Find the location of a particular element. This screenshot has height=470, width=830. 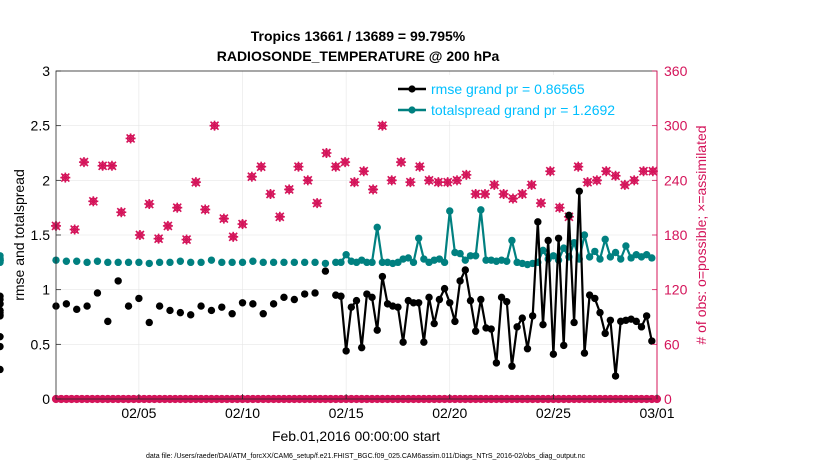

y-tick-right-label: 360 is located at coordinates (676, 71).